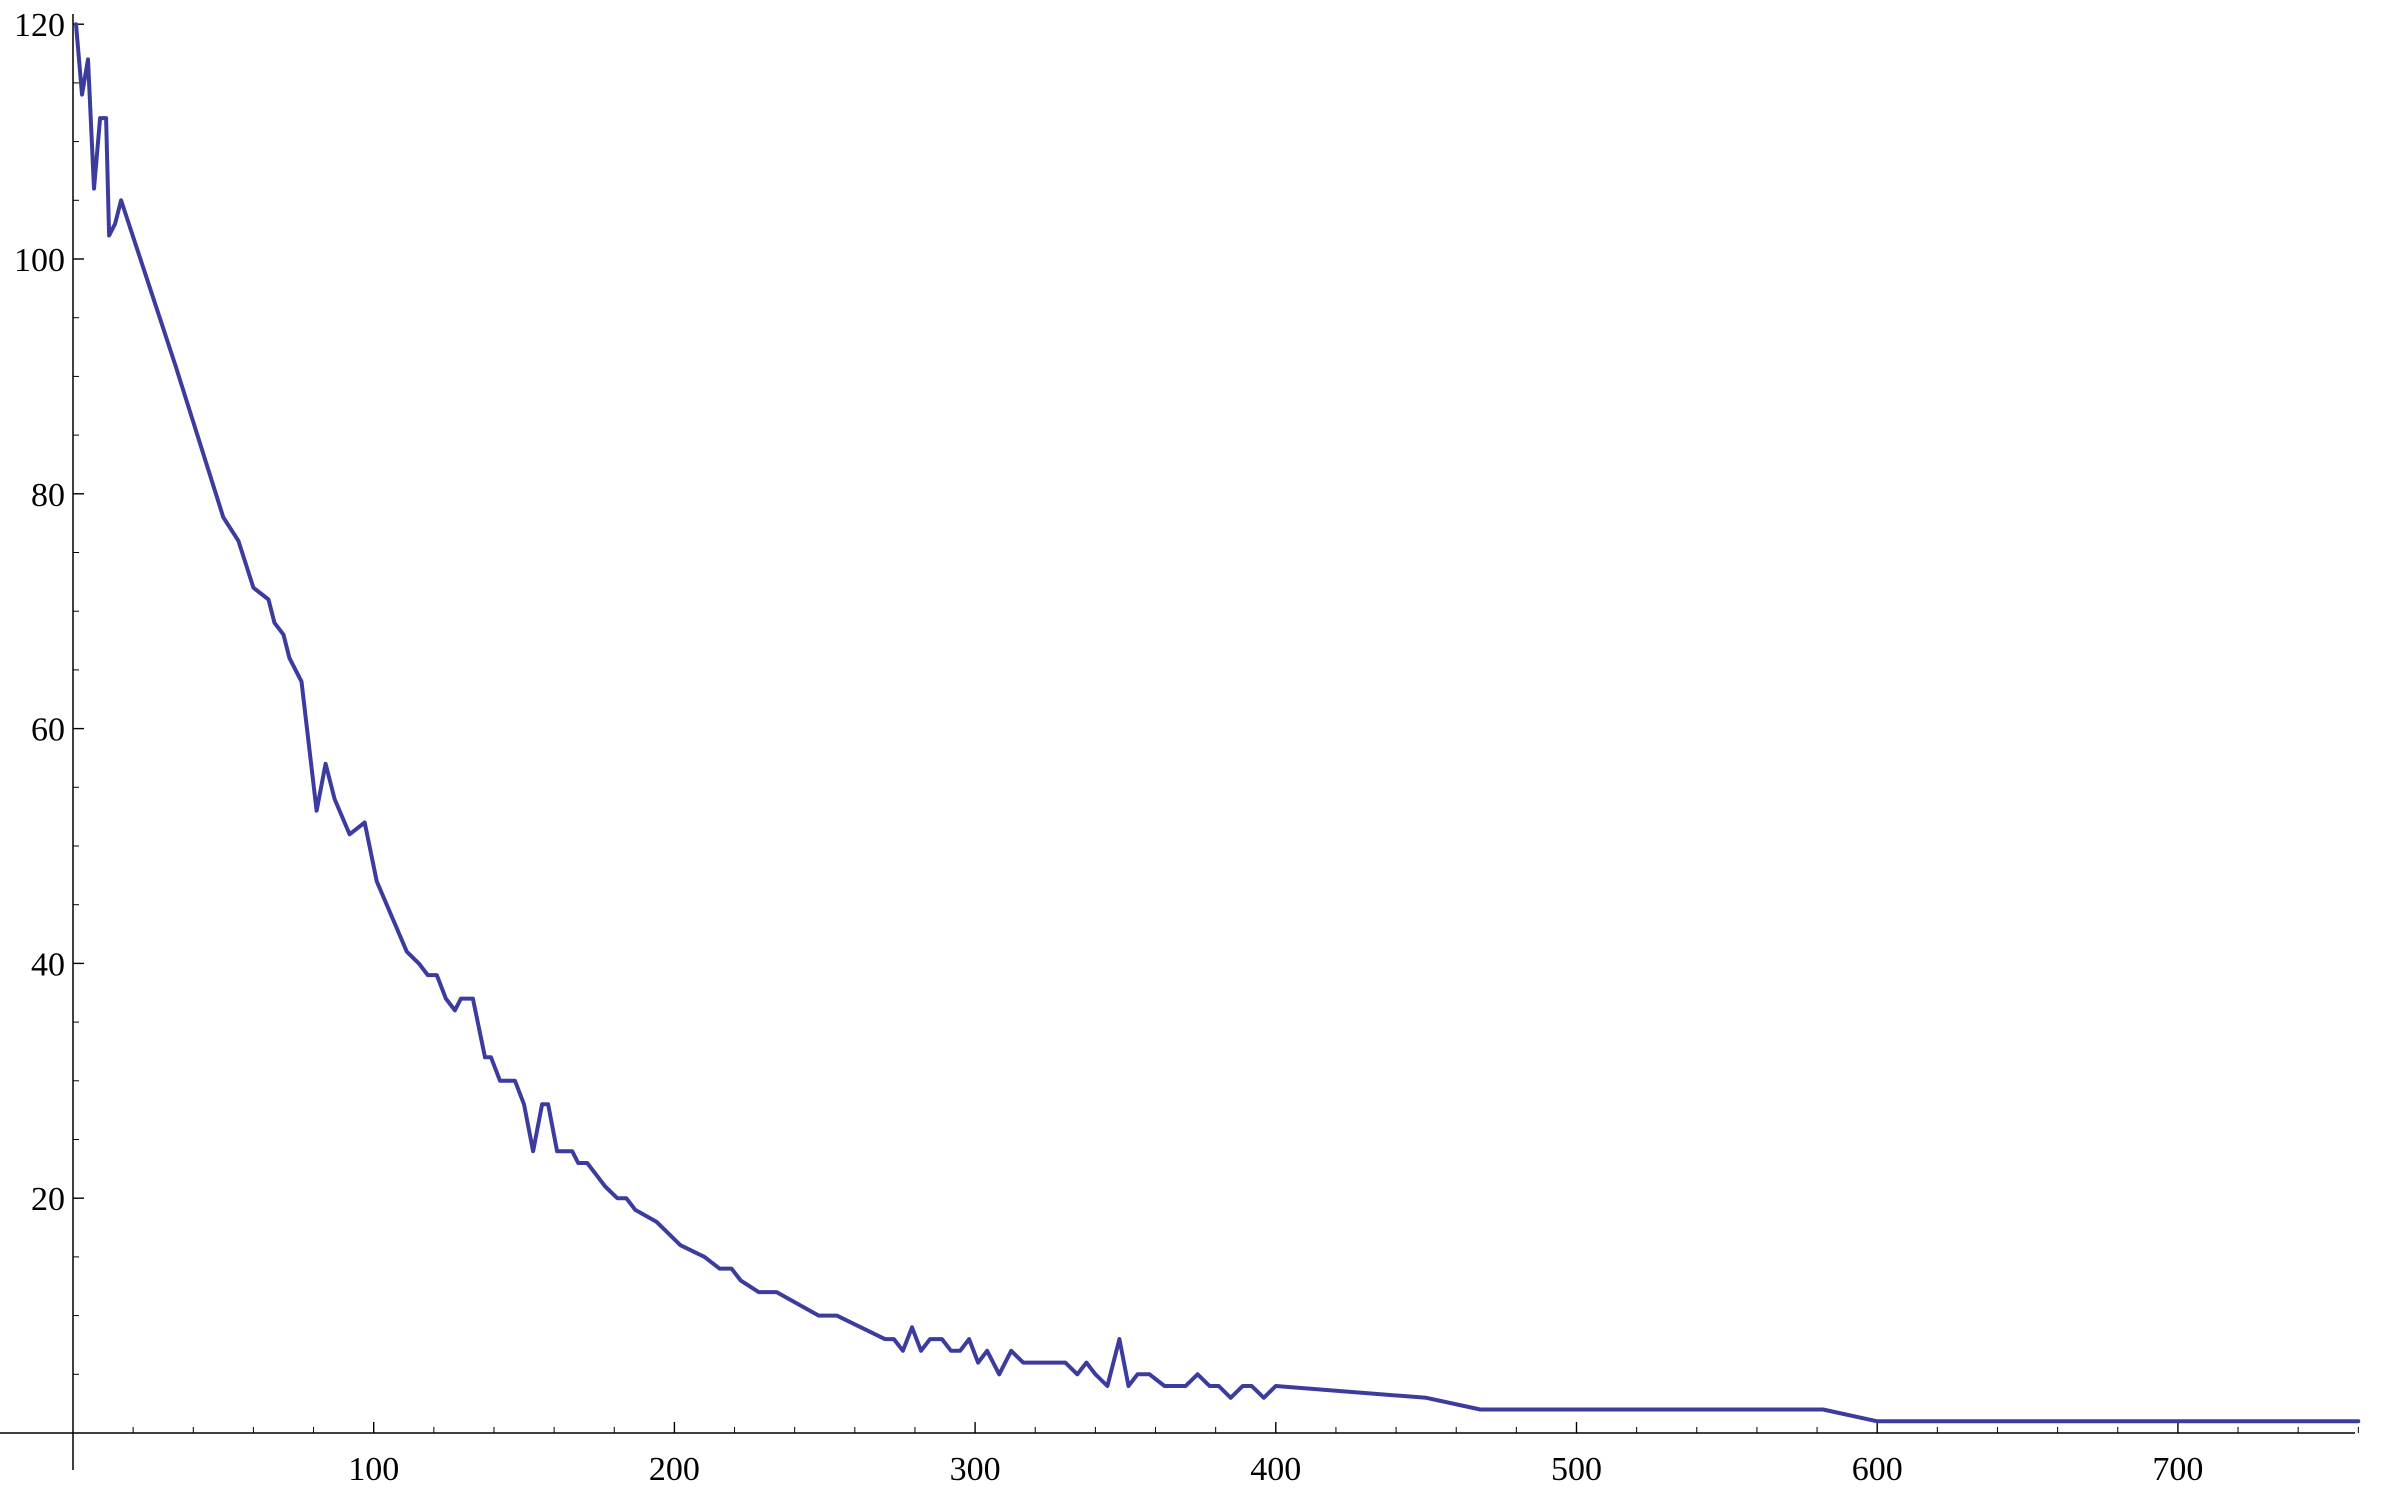 The height and width of the screenshot is (1499, 2400). I want to click on x-tick-label: 600, so click(1877, 1469).